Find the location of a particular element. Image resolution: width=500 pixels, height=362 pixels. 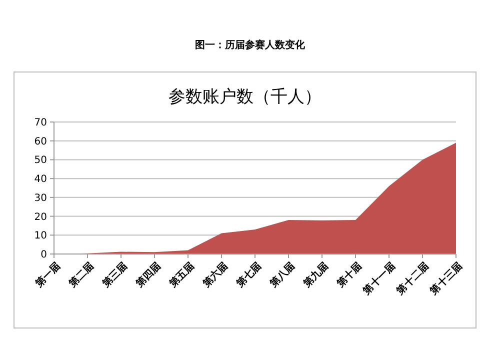

x-tick-label: 第三届 is located at coordinates (114, 275).